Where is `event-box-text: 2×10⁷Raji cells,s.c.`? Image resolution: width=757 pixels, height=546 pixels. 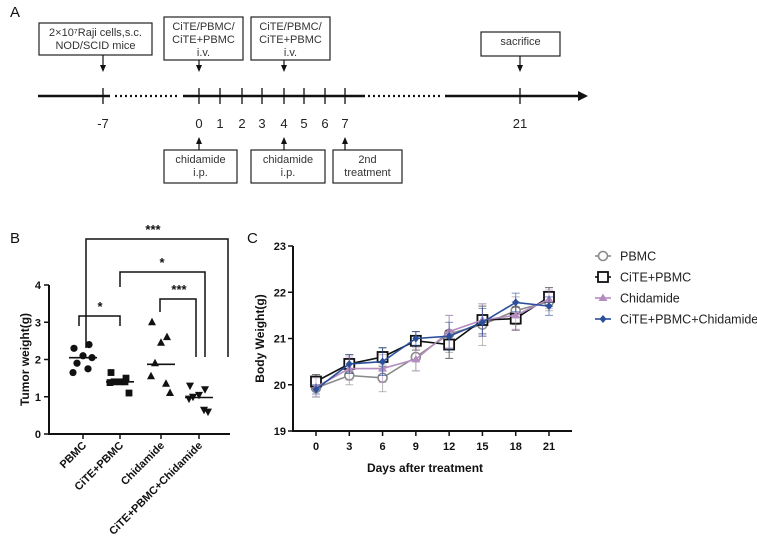 event-box-text: 2×10⁷Raji cells,s.c. is located at coordinates (95, 33).